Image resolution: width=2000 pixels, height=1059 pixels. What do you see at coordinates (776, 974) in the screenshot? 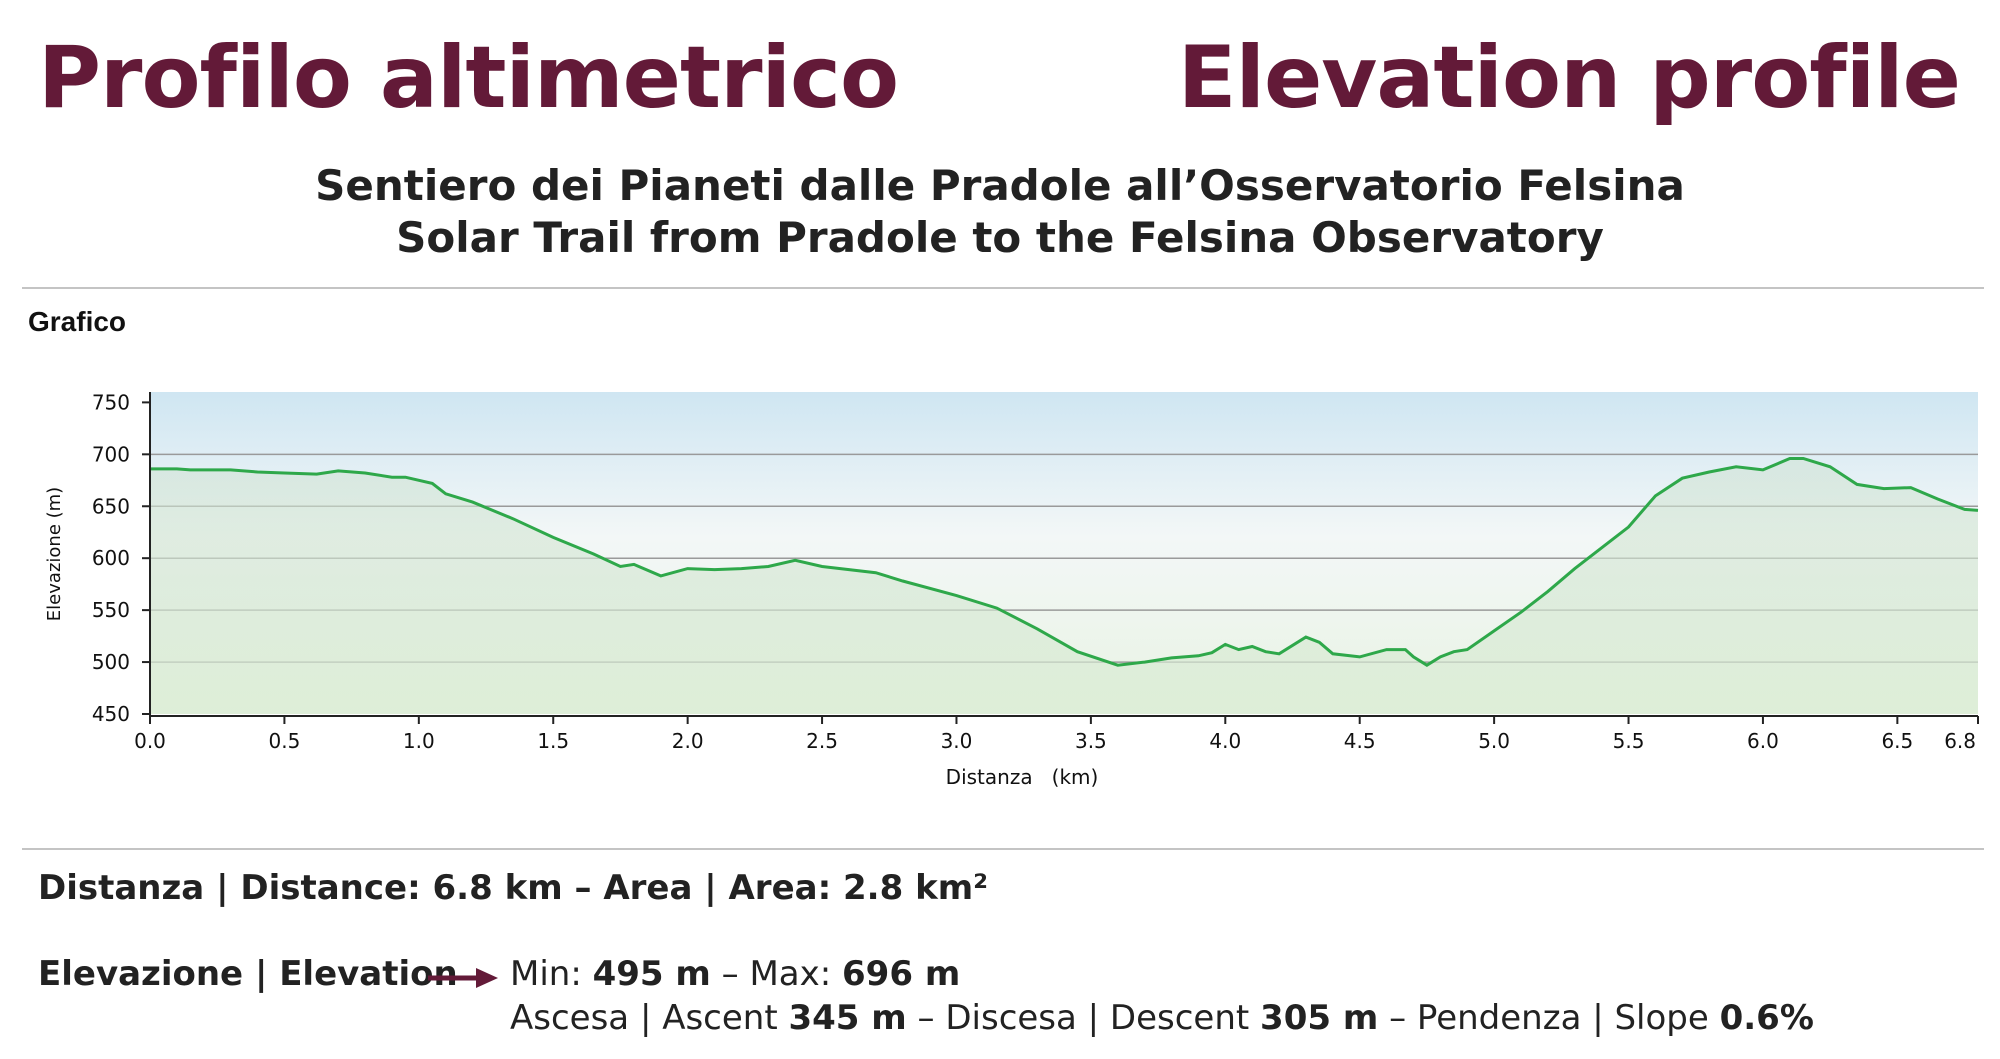
I see `max-label: – Max:` at bounding box center [776, 974].